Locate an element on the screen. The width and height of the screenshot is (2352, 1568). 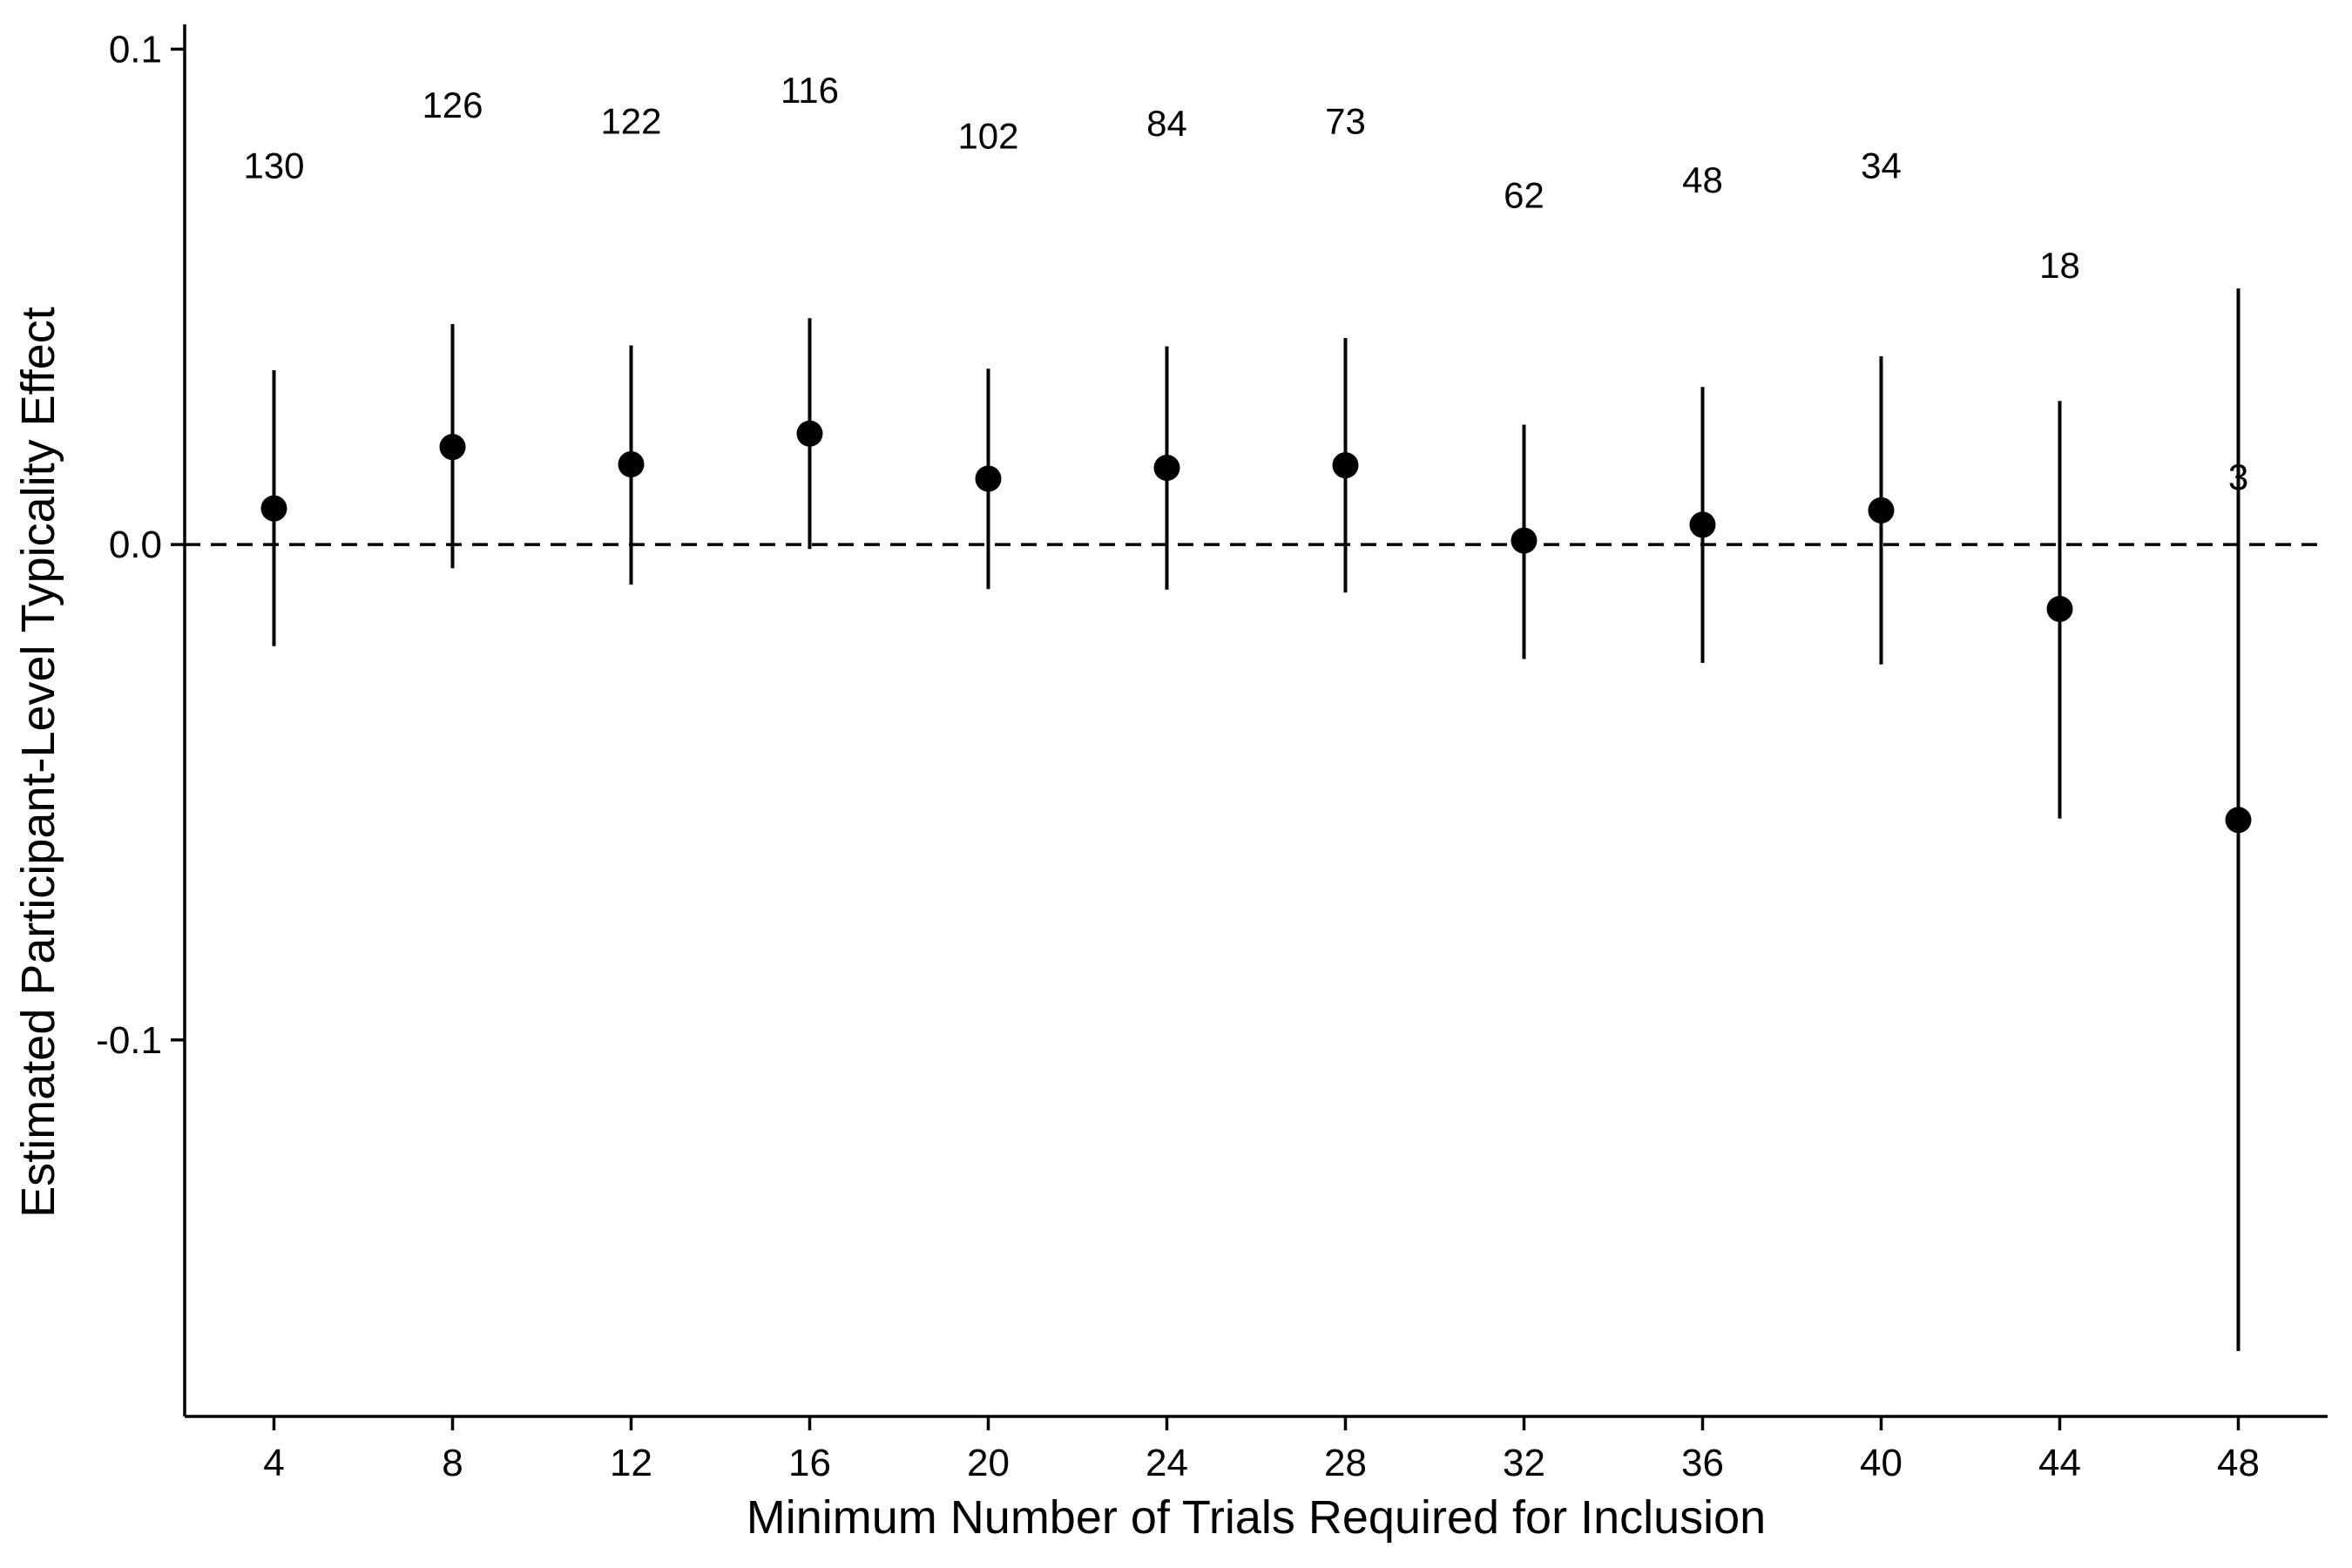
x-tick-label: 8 is located at coordinates (452, 1463).